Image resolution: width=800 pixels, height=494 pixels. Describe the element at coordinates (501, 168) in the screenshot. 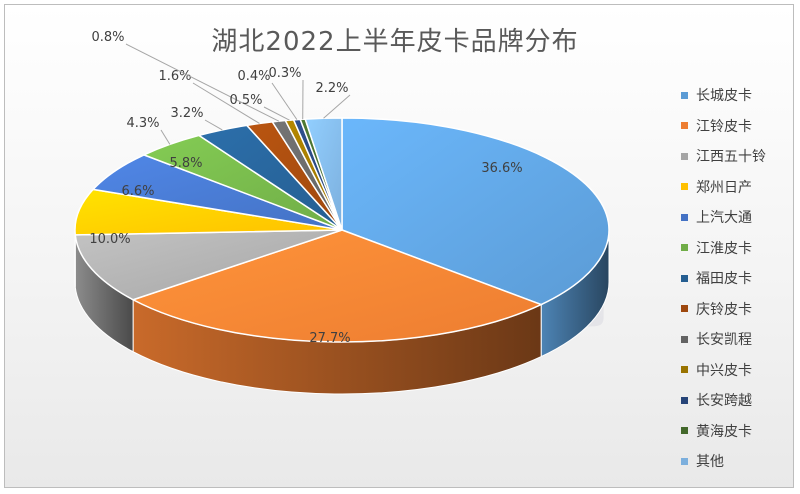

I see `data-label-0: 36.6%` at that location.